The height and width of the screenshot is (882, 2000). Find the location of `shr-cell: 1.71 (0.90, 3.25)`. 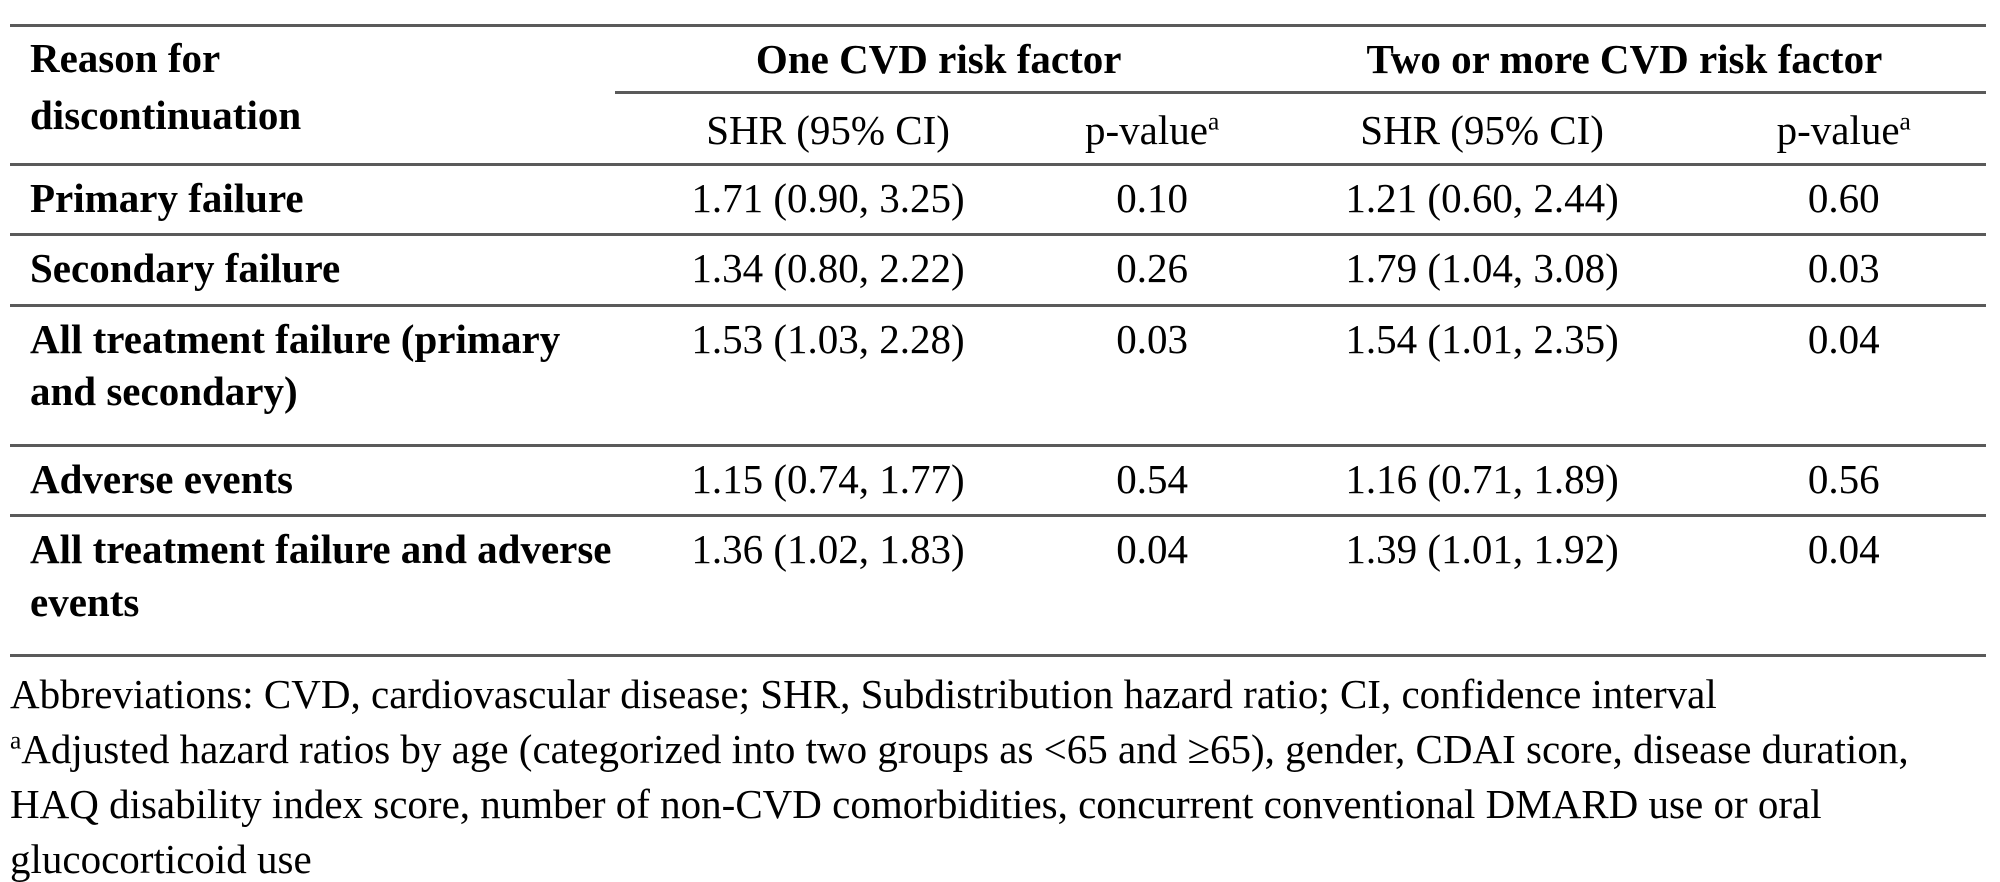

shr-cell: 1.71 (0.90, 3.25) is located at coordinates (828, 197).